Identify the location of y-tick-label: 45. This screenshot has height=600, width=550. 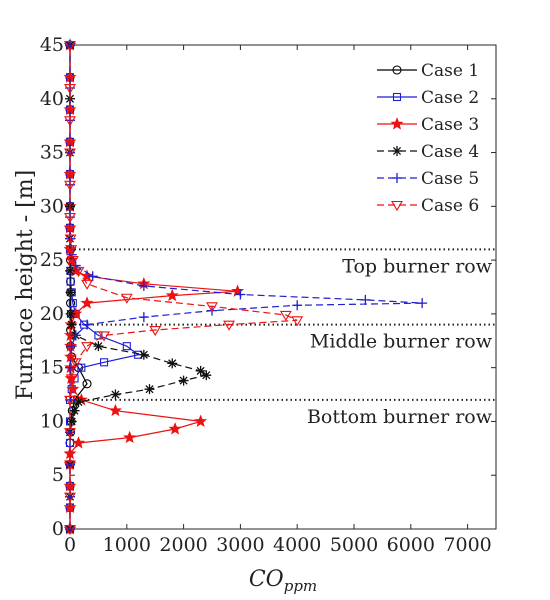
(52, 45).